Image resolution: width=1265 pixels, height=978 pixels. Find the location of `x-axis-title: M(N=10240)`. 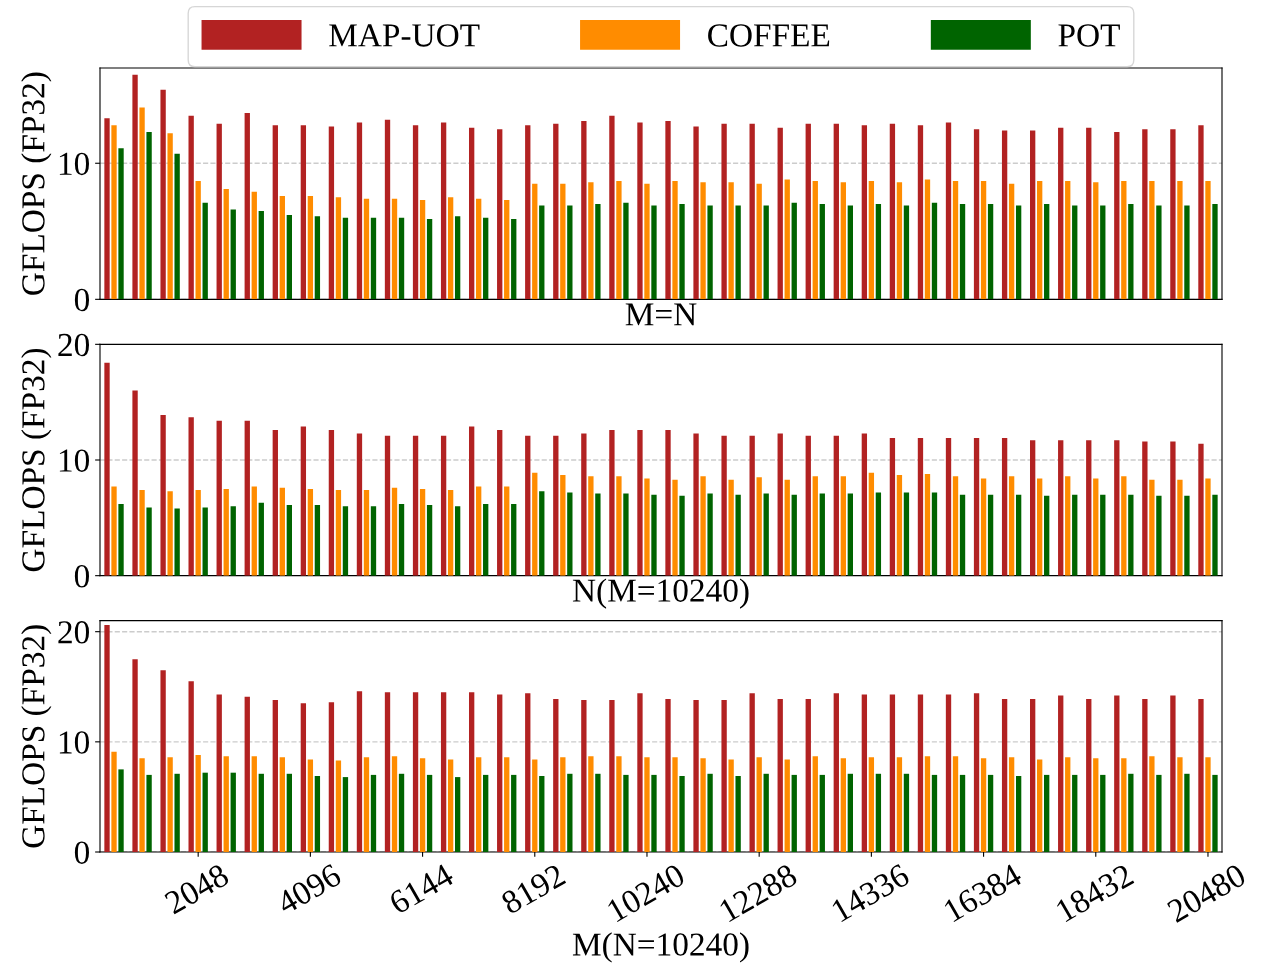

x-axis-title: M(N=10240) is located at coordinates (660, 947).